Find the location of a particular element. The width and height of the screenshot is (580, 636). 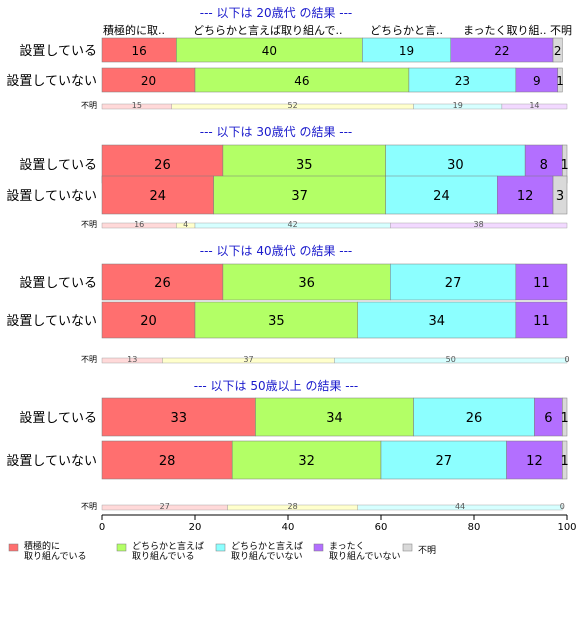

bar-value: 32 is located at coordinates (306, 461).